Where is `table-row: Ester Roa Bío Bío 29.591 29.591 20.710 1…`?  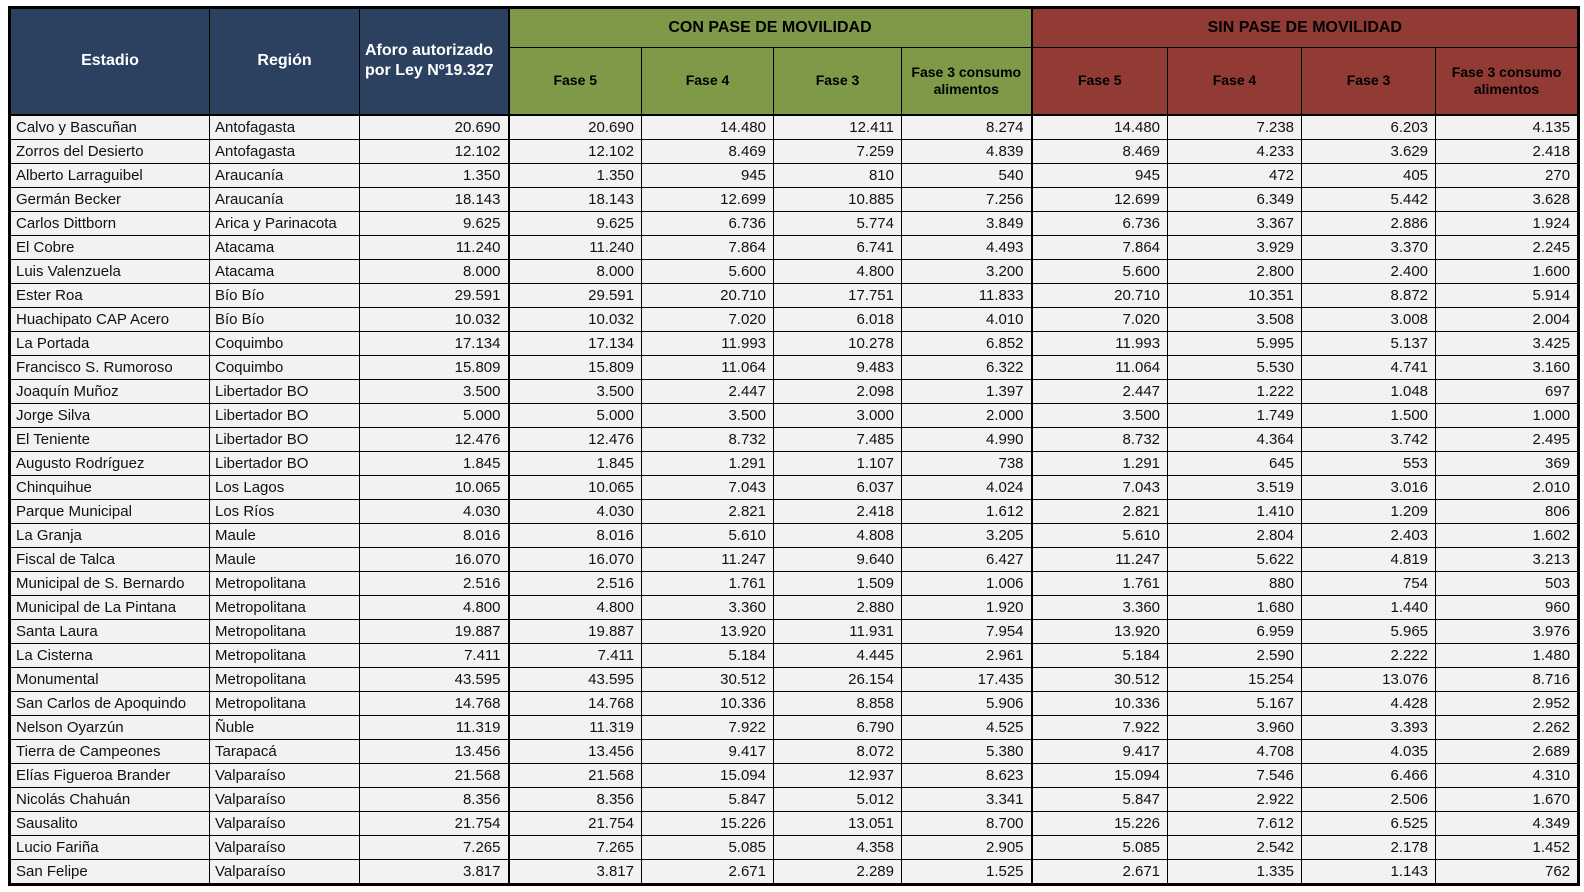
table-row: Ester Roa Bío Bío 29.591 29.591 20.710 1… is located at coordinates (794, 295).